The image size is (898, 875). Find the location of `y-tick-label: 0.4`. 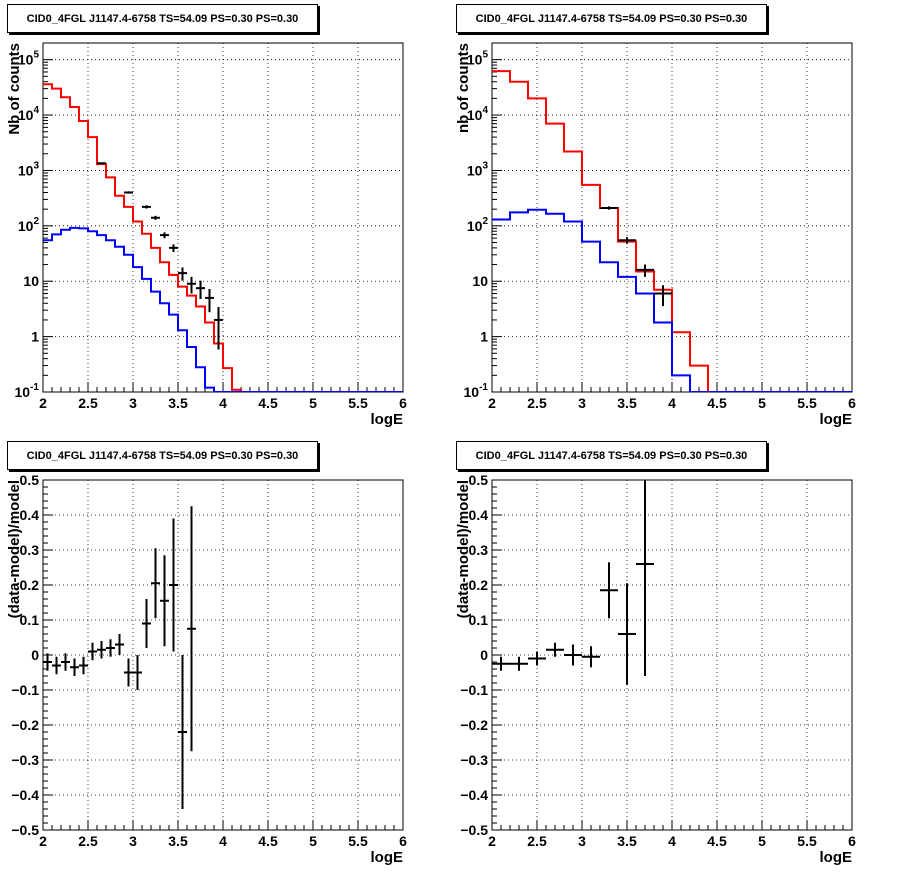

y-tick-label: 0.4 is located at coordinates (479, 515).